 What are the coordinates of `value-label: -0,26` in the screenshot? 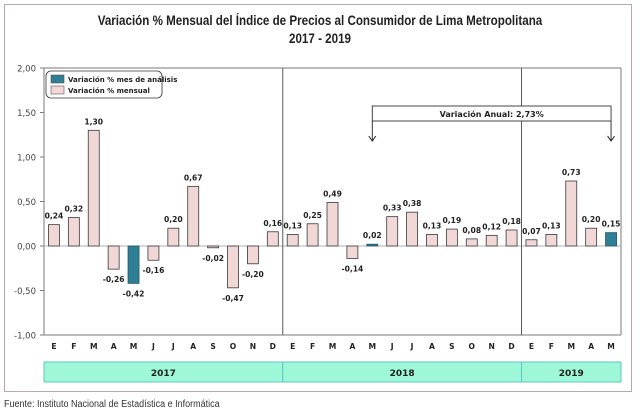 It's located at (114, 279).